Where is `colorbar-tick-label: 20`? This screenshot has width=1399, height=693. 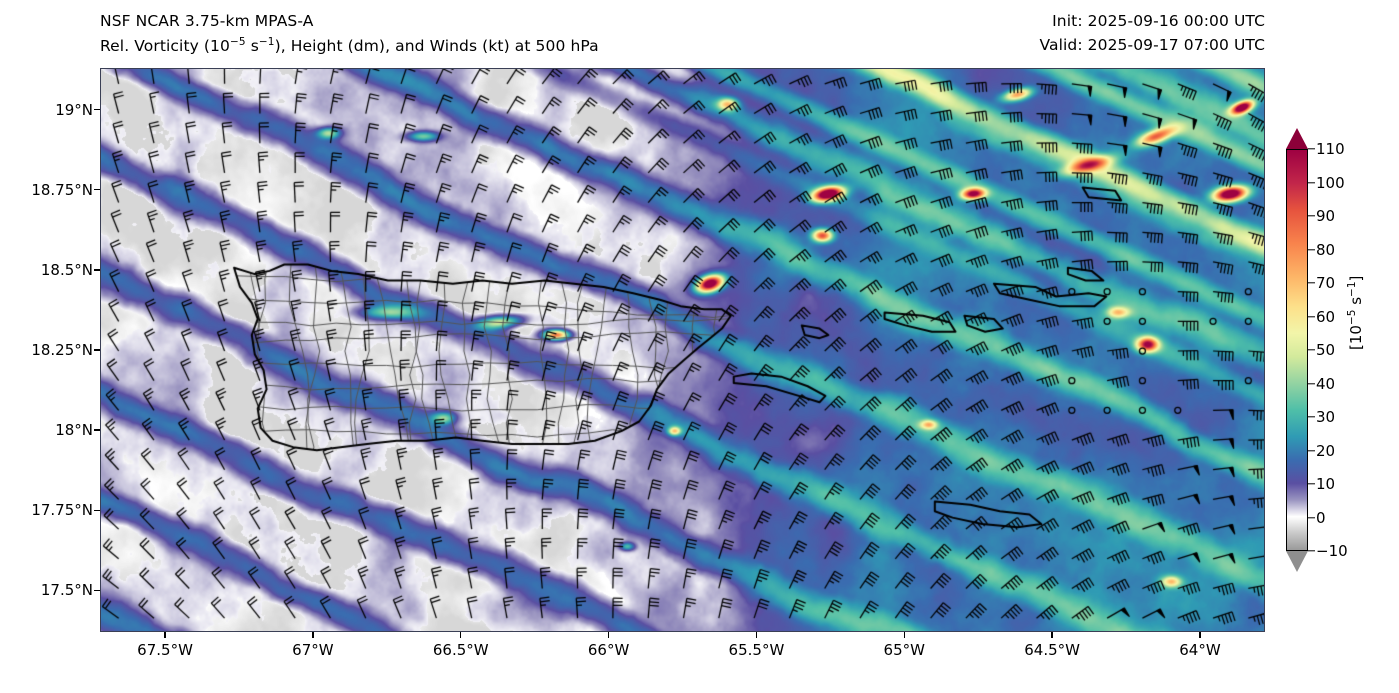
colorbar-tick-label: 20 is located at coordinates (1326, 450).